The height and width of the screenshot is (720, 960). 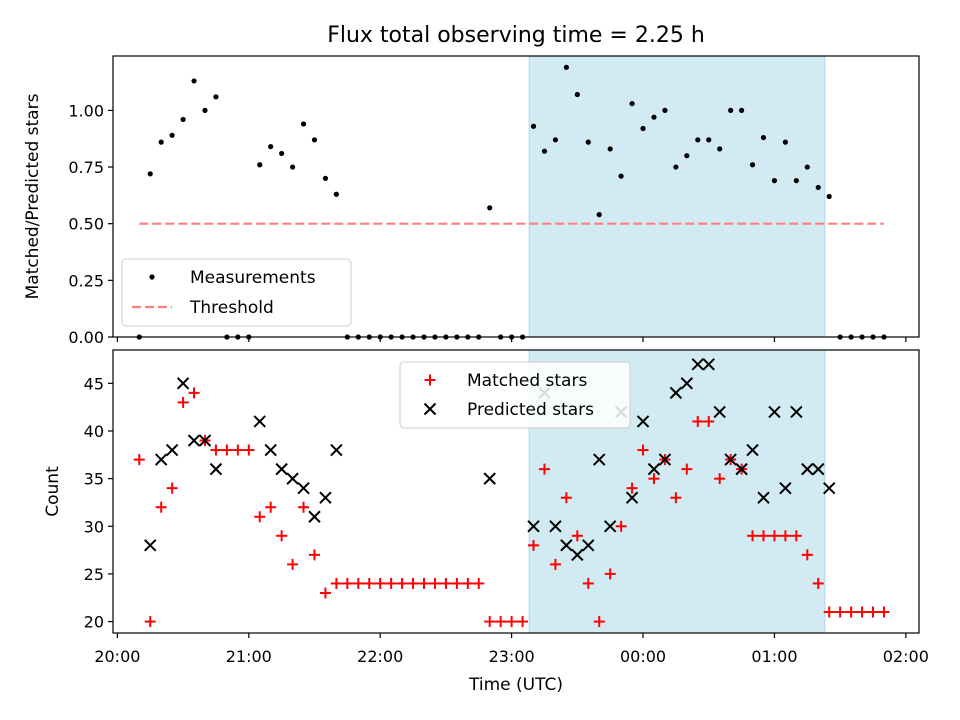 I want to click on x-axis-label: Time (UTC), so click(x=515, y=685).